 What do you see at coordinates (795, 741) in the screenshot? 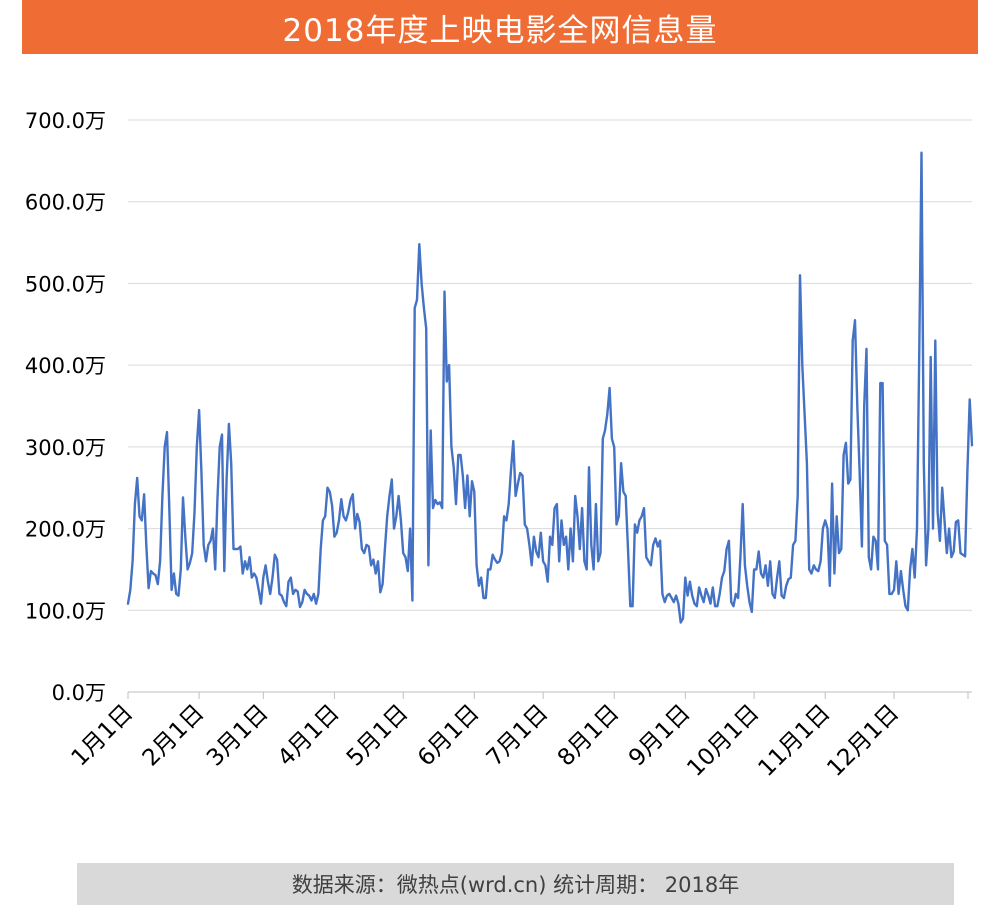
I see `x-tick-label: 11月1日` at bounding box center [795, 741].